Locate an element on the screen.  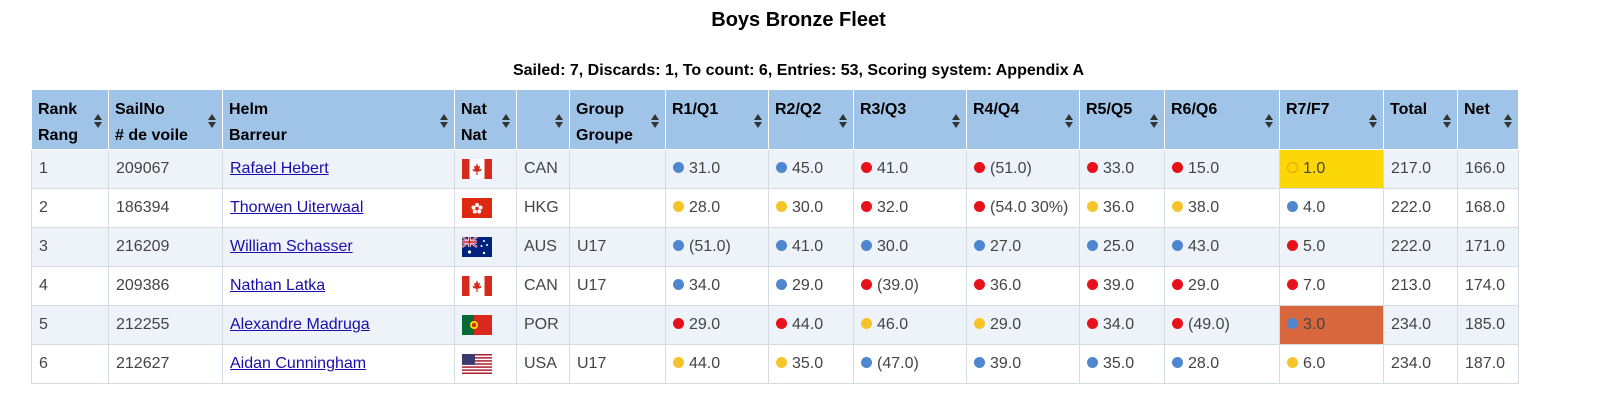
helm-link: Rafael Hebert is located at coordinates (279, 168).